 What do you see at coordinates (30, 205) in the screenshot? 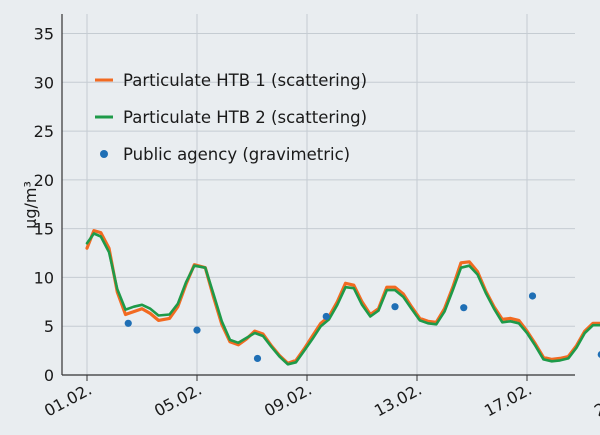
I see `y-axis-title: µg/m³` at bounding box center [30, 205].